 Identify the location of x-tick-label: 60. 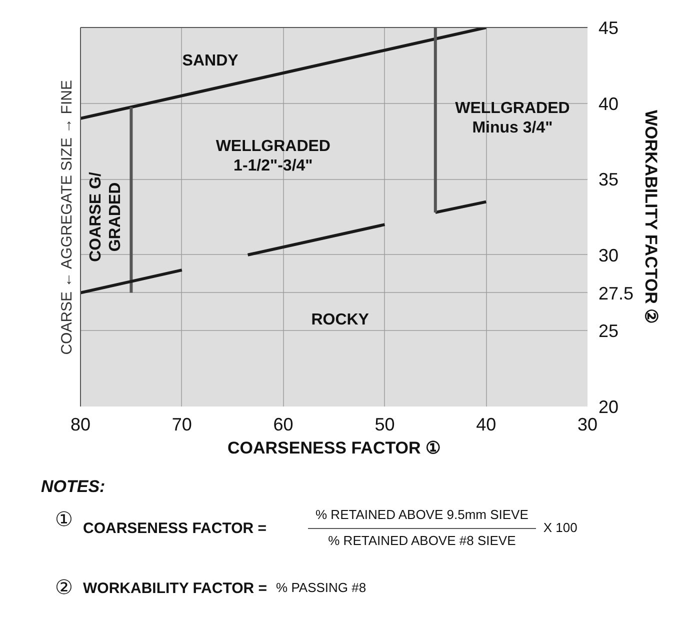
(283, 424).